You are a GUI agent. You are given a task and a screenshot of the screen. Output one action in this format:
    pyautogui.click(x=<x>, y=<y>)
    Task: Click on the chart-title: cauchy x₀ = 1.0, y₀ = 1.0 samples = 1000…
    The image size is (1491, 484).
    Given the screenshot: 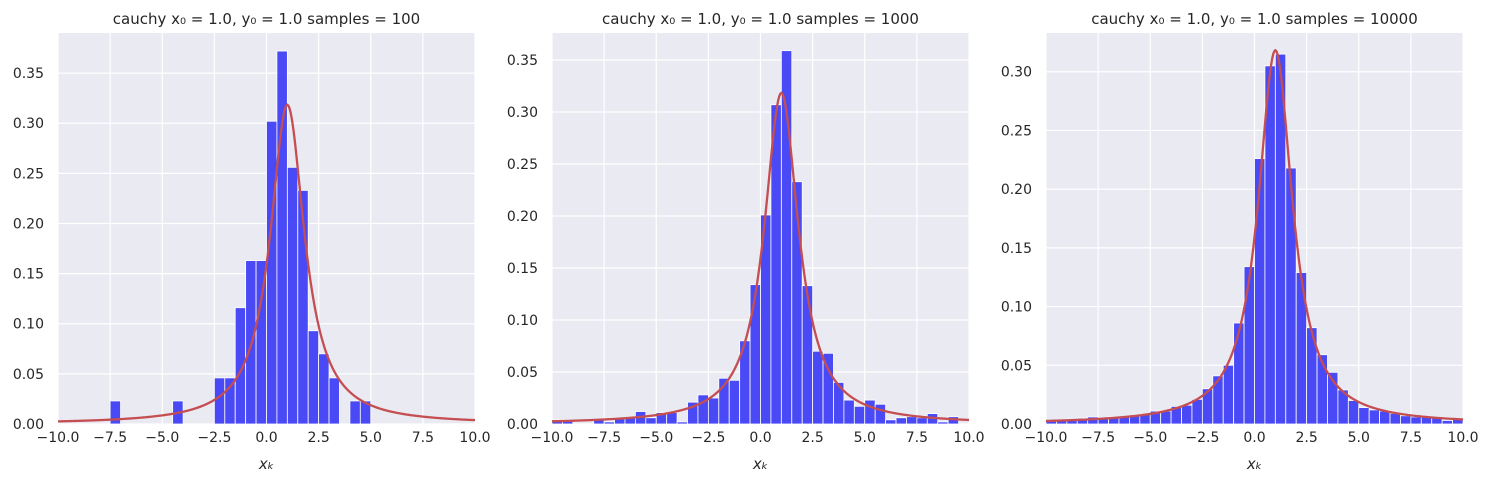 What is the action you would take?
    pyautogui.click(x=1254, y=19)
    